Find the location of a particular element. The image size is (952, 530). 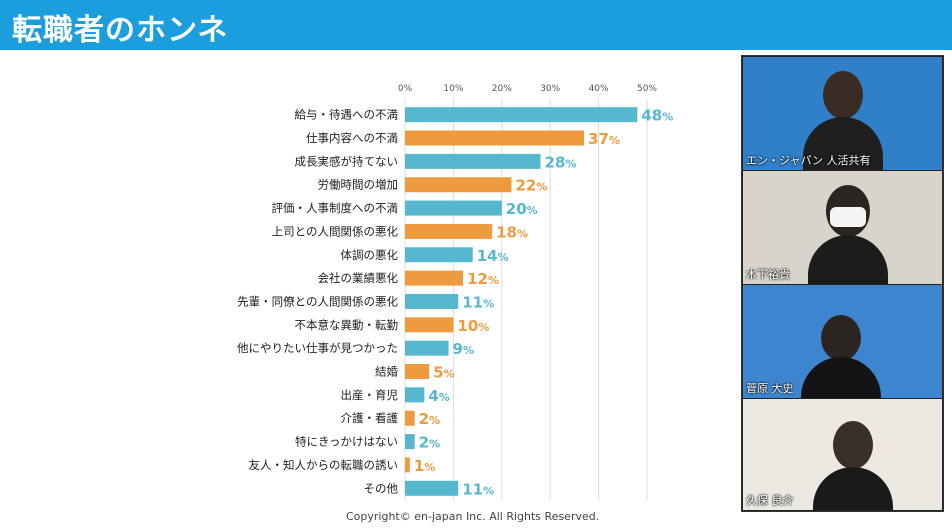

x-tick-label: 50% is located at coordinates (647, 89).